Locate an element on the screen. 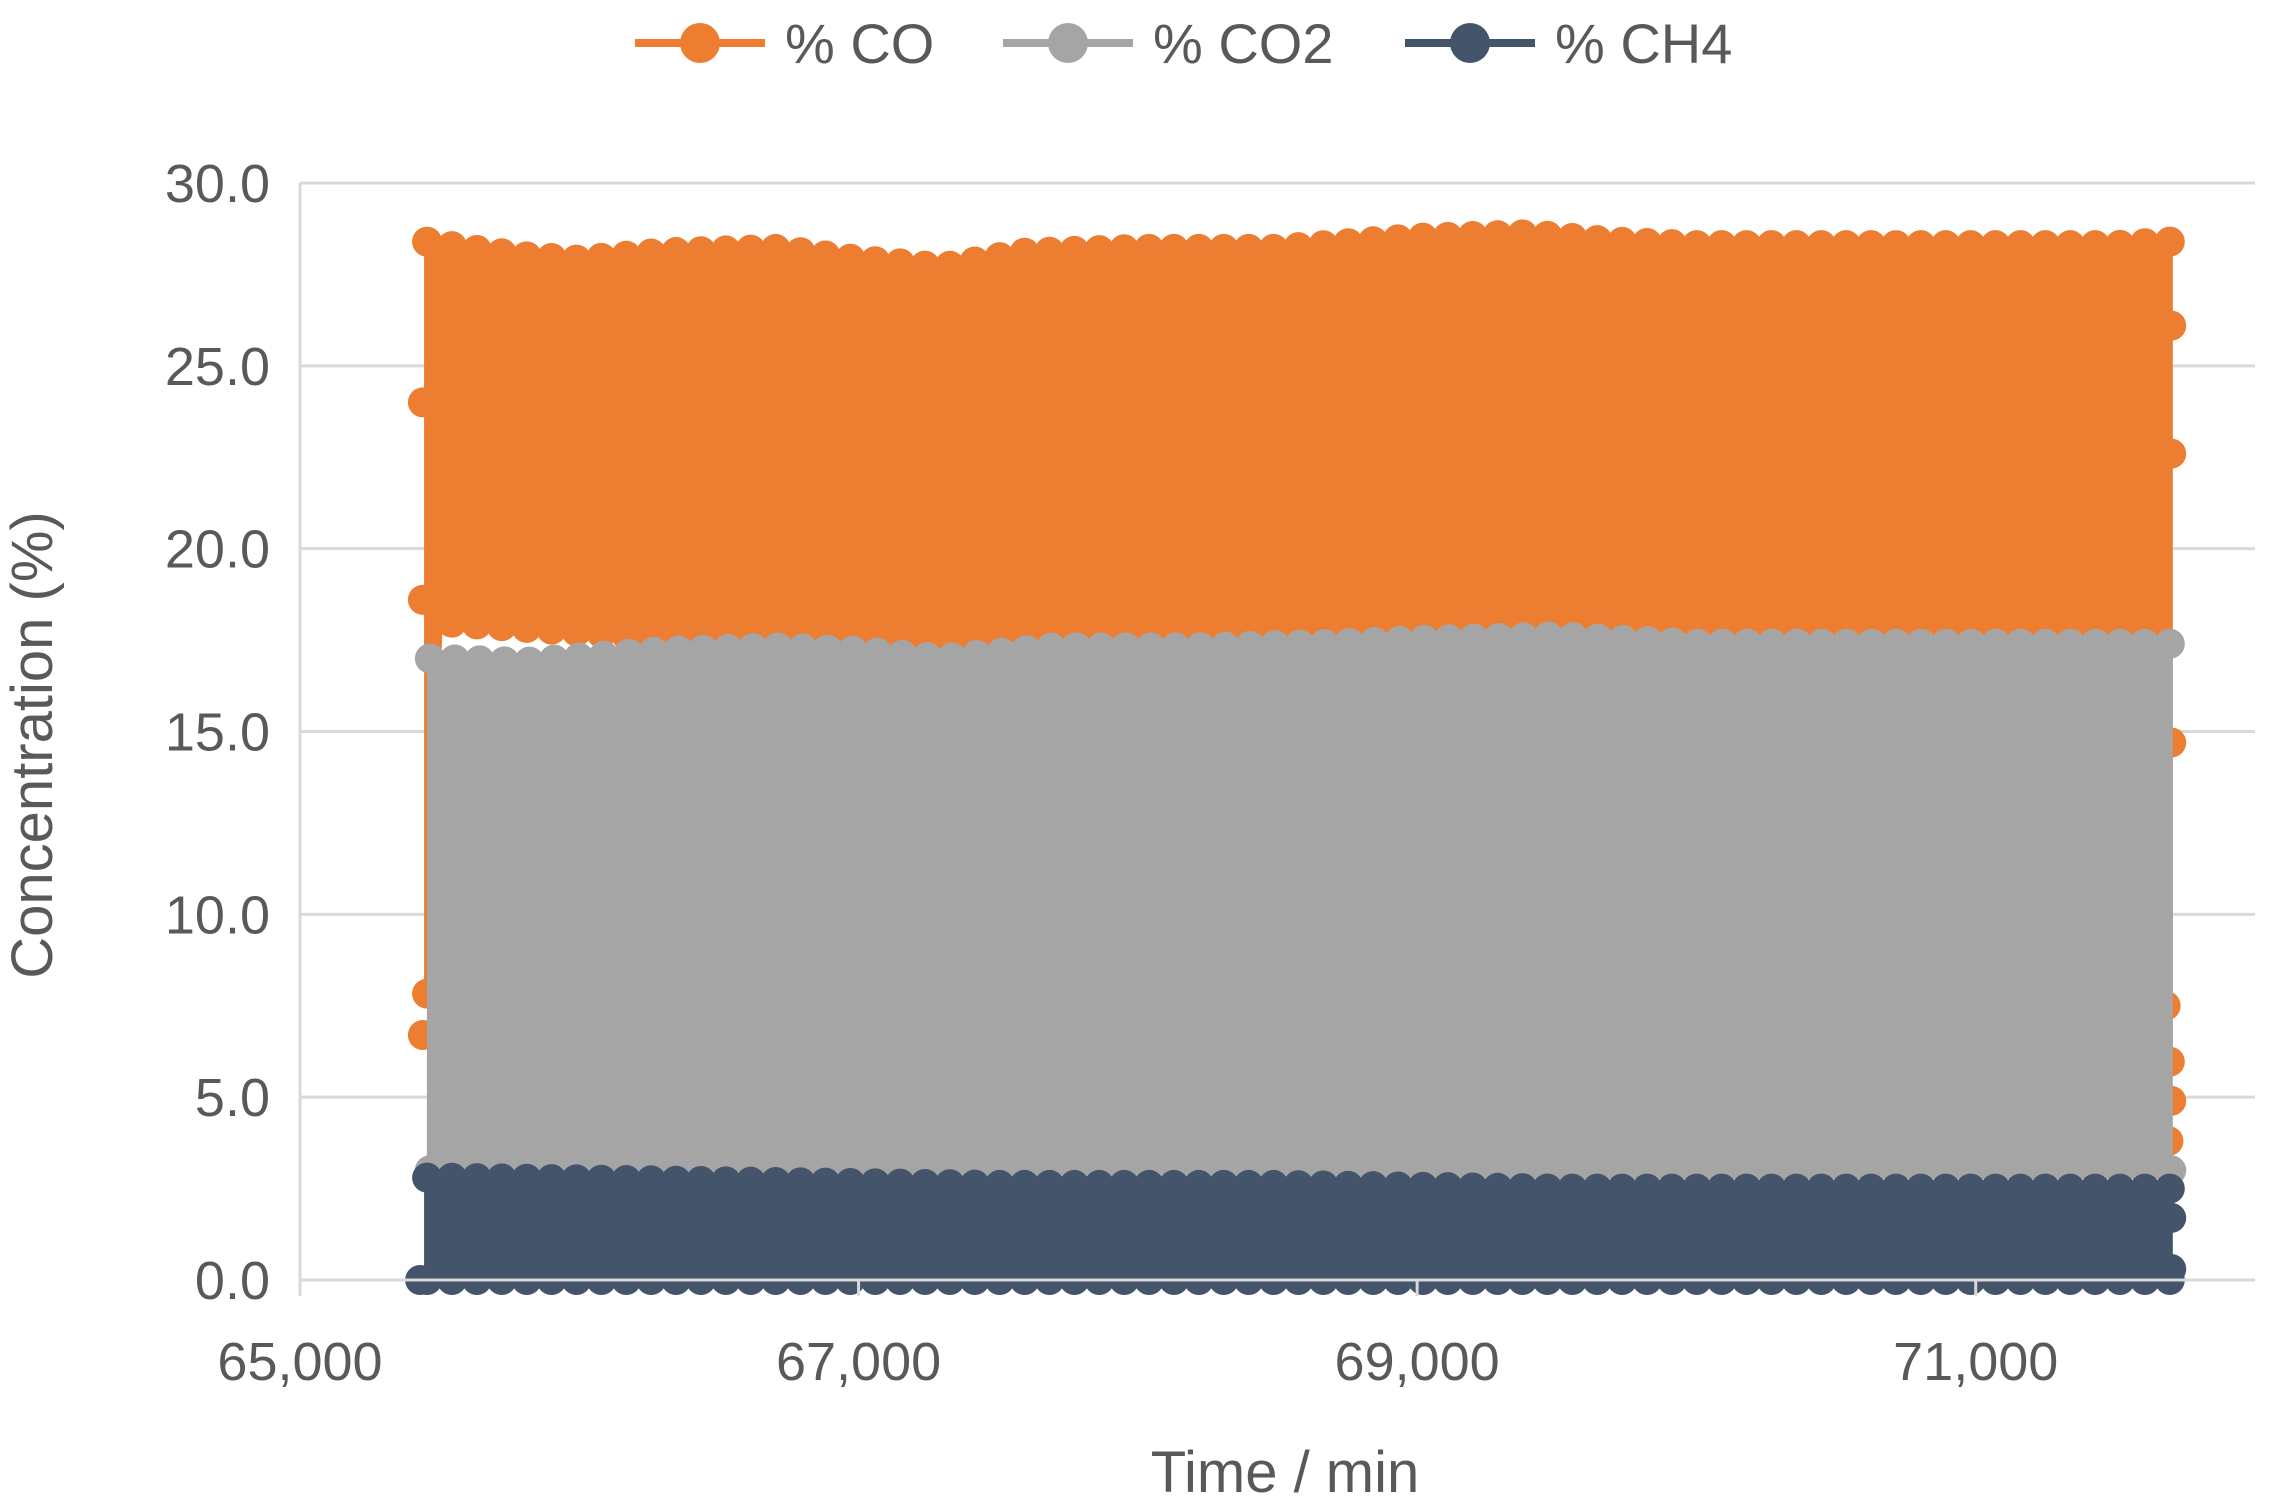 This screenshot has height=1510, width=2270. y-tick-label: 25.0 is located at coordinates (217, 367).